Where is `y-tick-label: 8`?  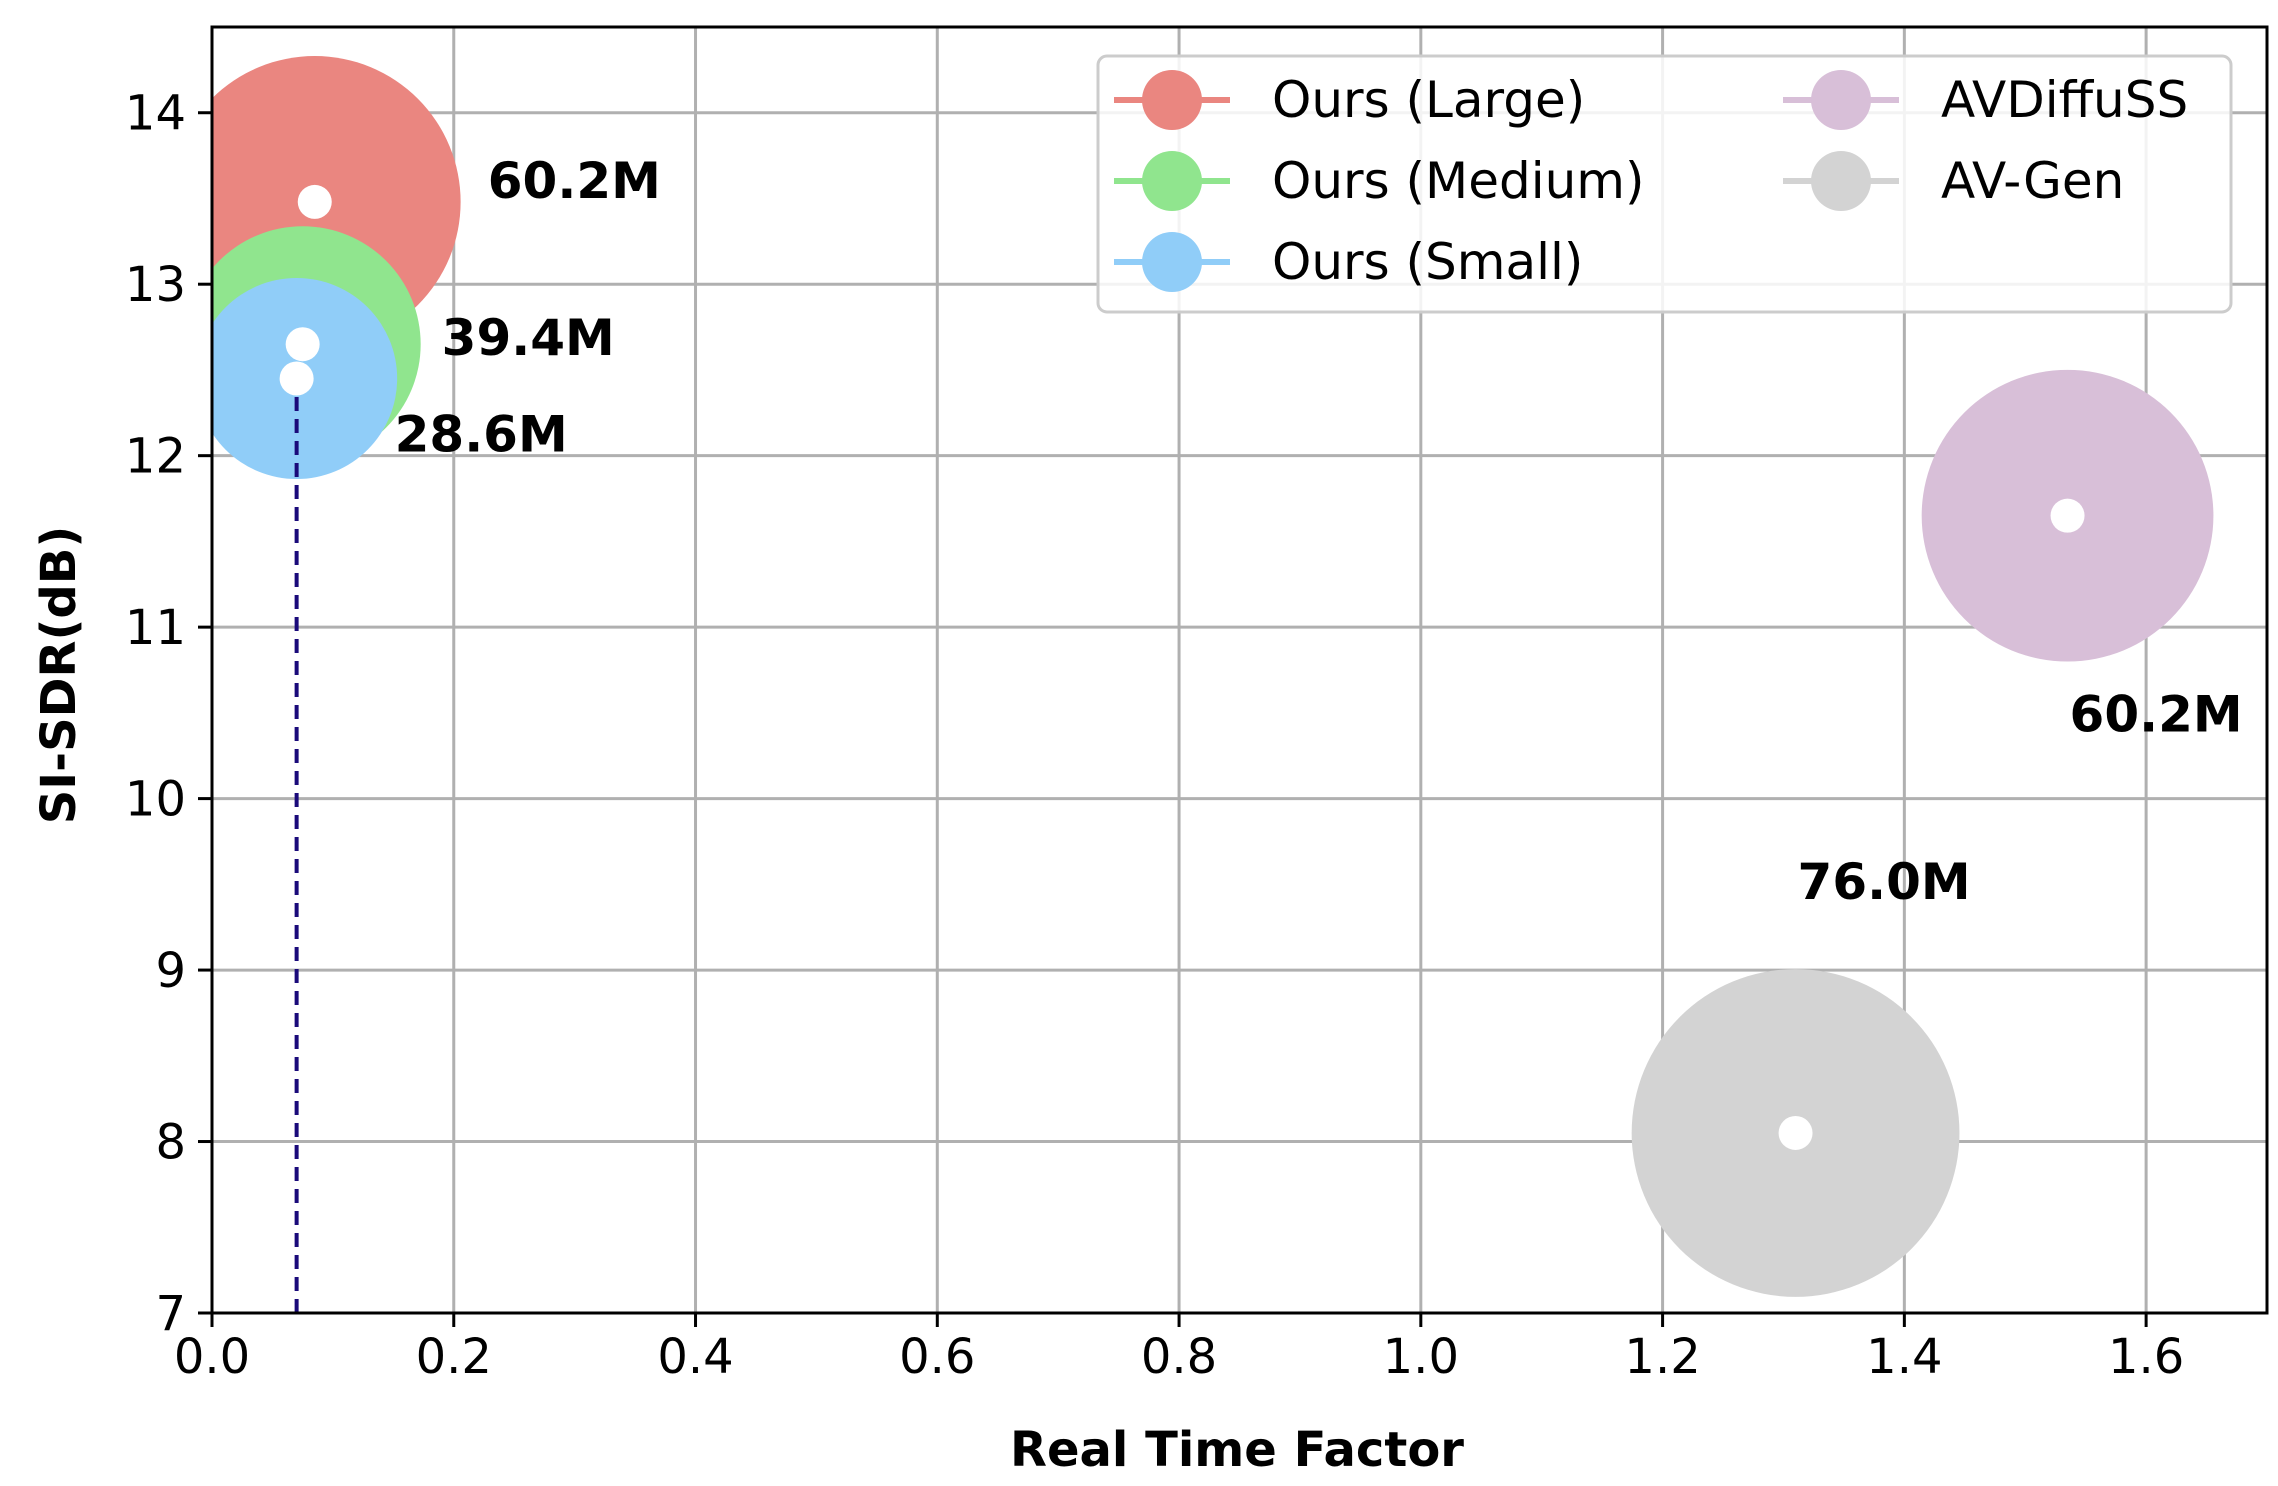
y-tick-label: 8 is located at coordinates (170, 1143).